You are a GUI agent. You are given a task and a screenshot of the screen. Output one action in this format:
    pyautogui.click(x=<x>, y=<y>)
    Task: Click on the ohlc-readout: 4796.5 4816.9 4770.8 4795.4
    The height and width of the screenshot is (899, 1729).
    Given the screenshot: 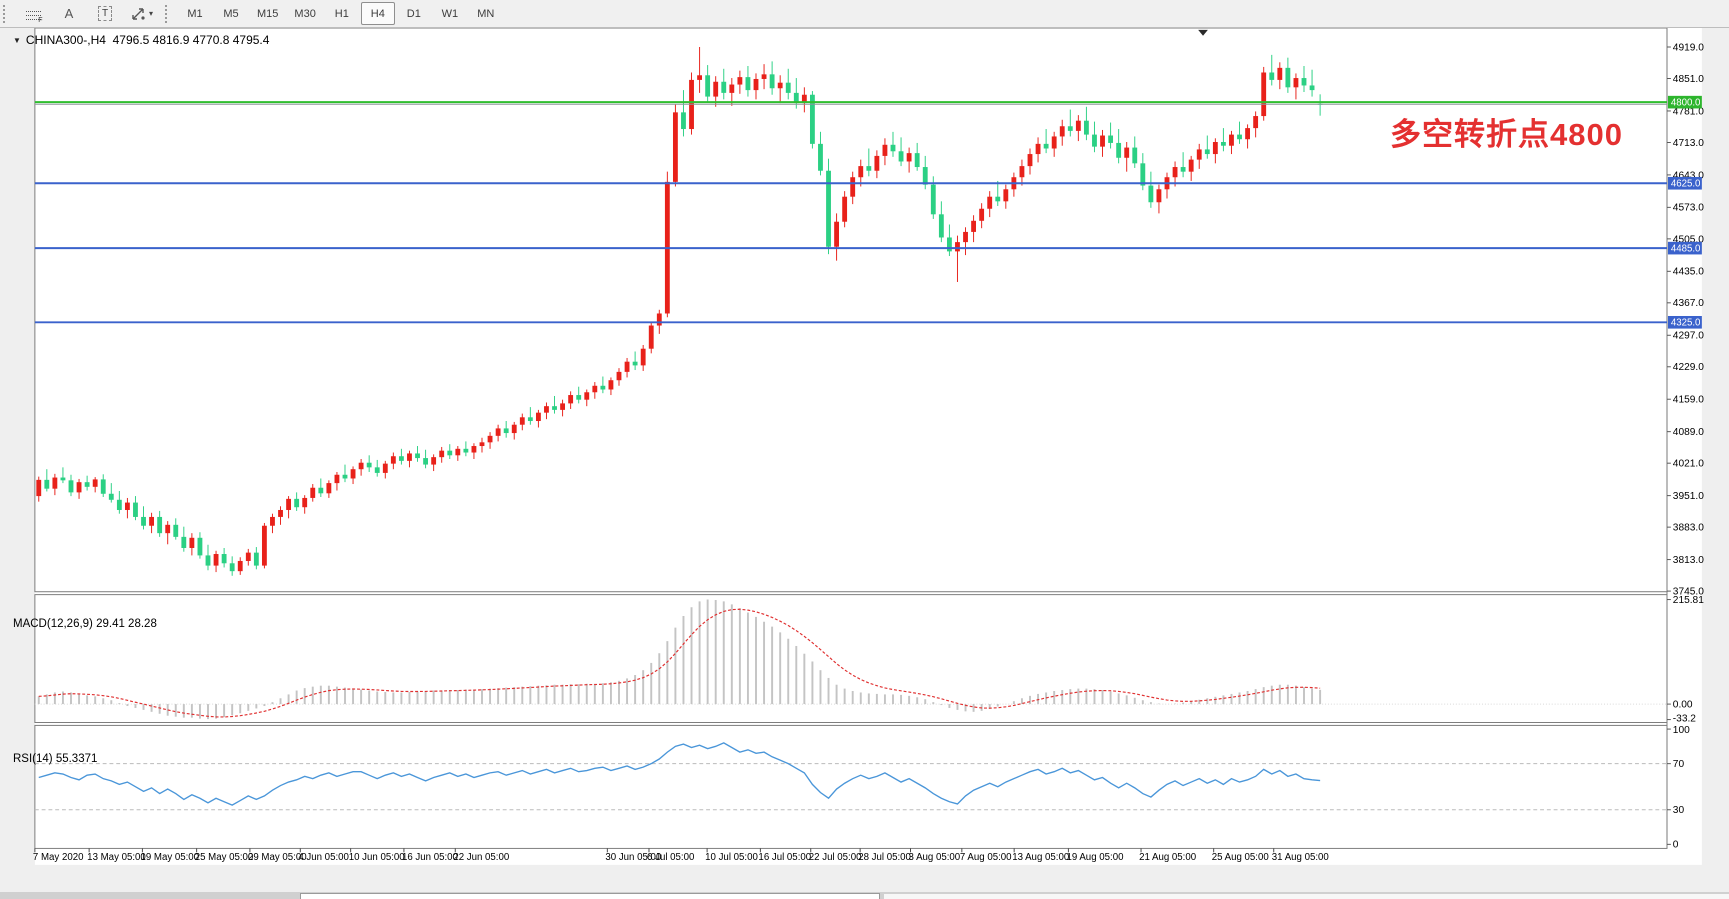 What is the action you would take?
    pyautogui.click(x=191, y=40)
    